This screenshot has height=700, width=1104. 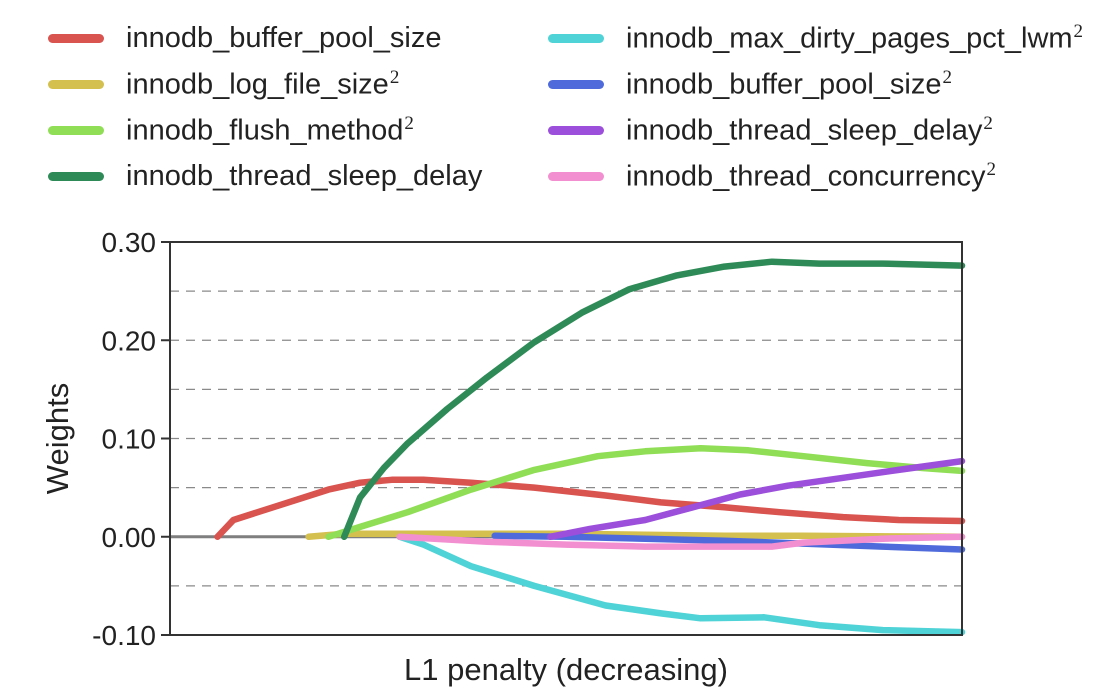 I want to click on legend-item-right-0: innodb_max_dirty_pages_pct_lwm2, so click(x=815, y=38).